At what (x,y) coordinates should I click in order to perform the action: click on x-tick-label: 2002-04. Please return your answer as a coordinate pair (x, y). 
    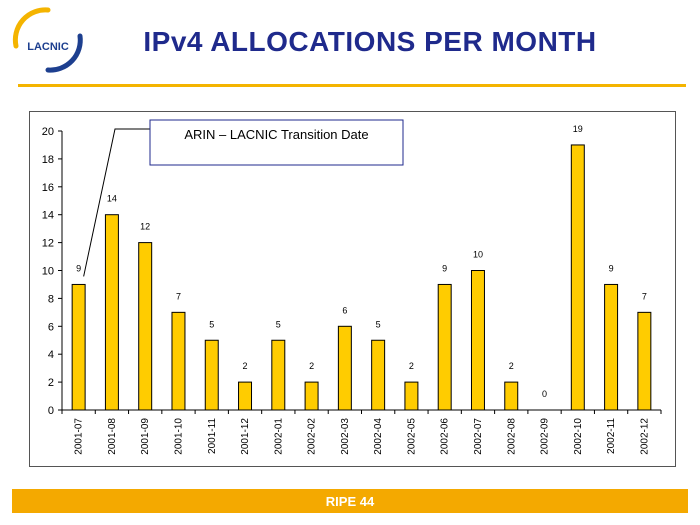
    Looking at the image, I should click on (378, 436).